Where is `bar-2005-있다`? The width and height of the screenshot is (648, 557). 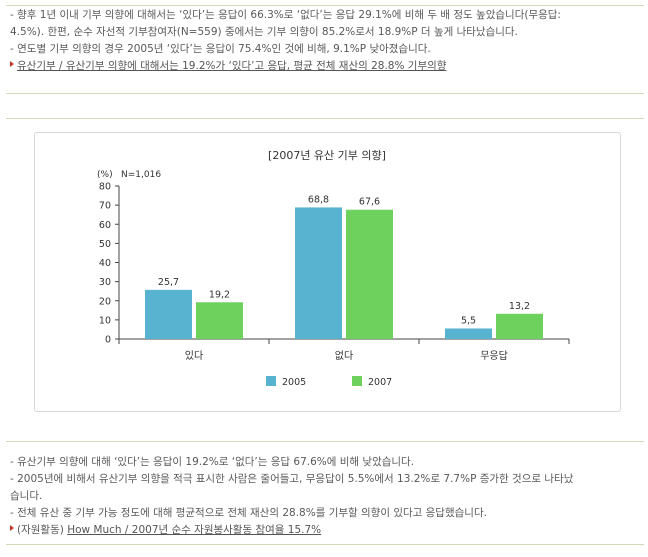
bar-2005-있다 is located at coordinates (168, 314).